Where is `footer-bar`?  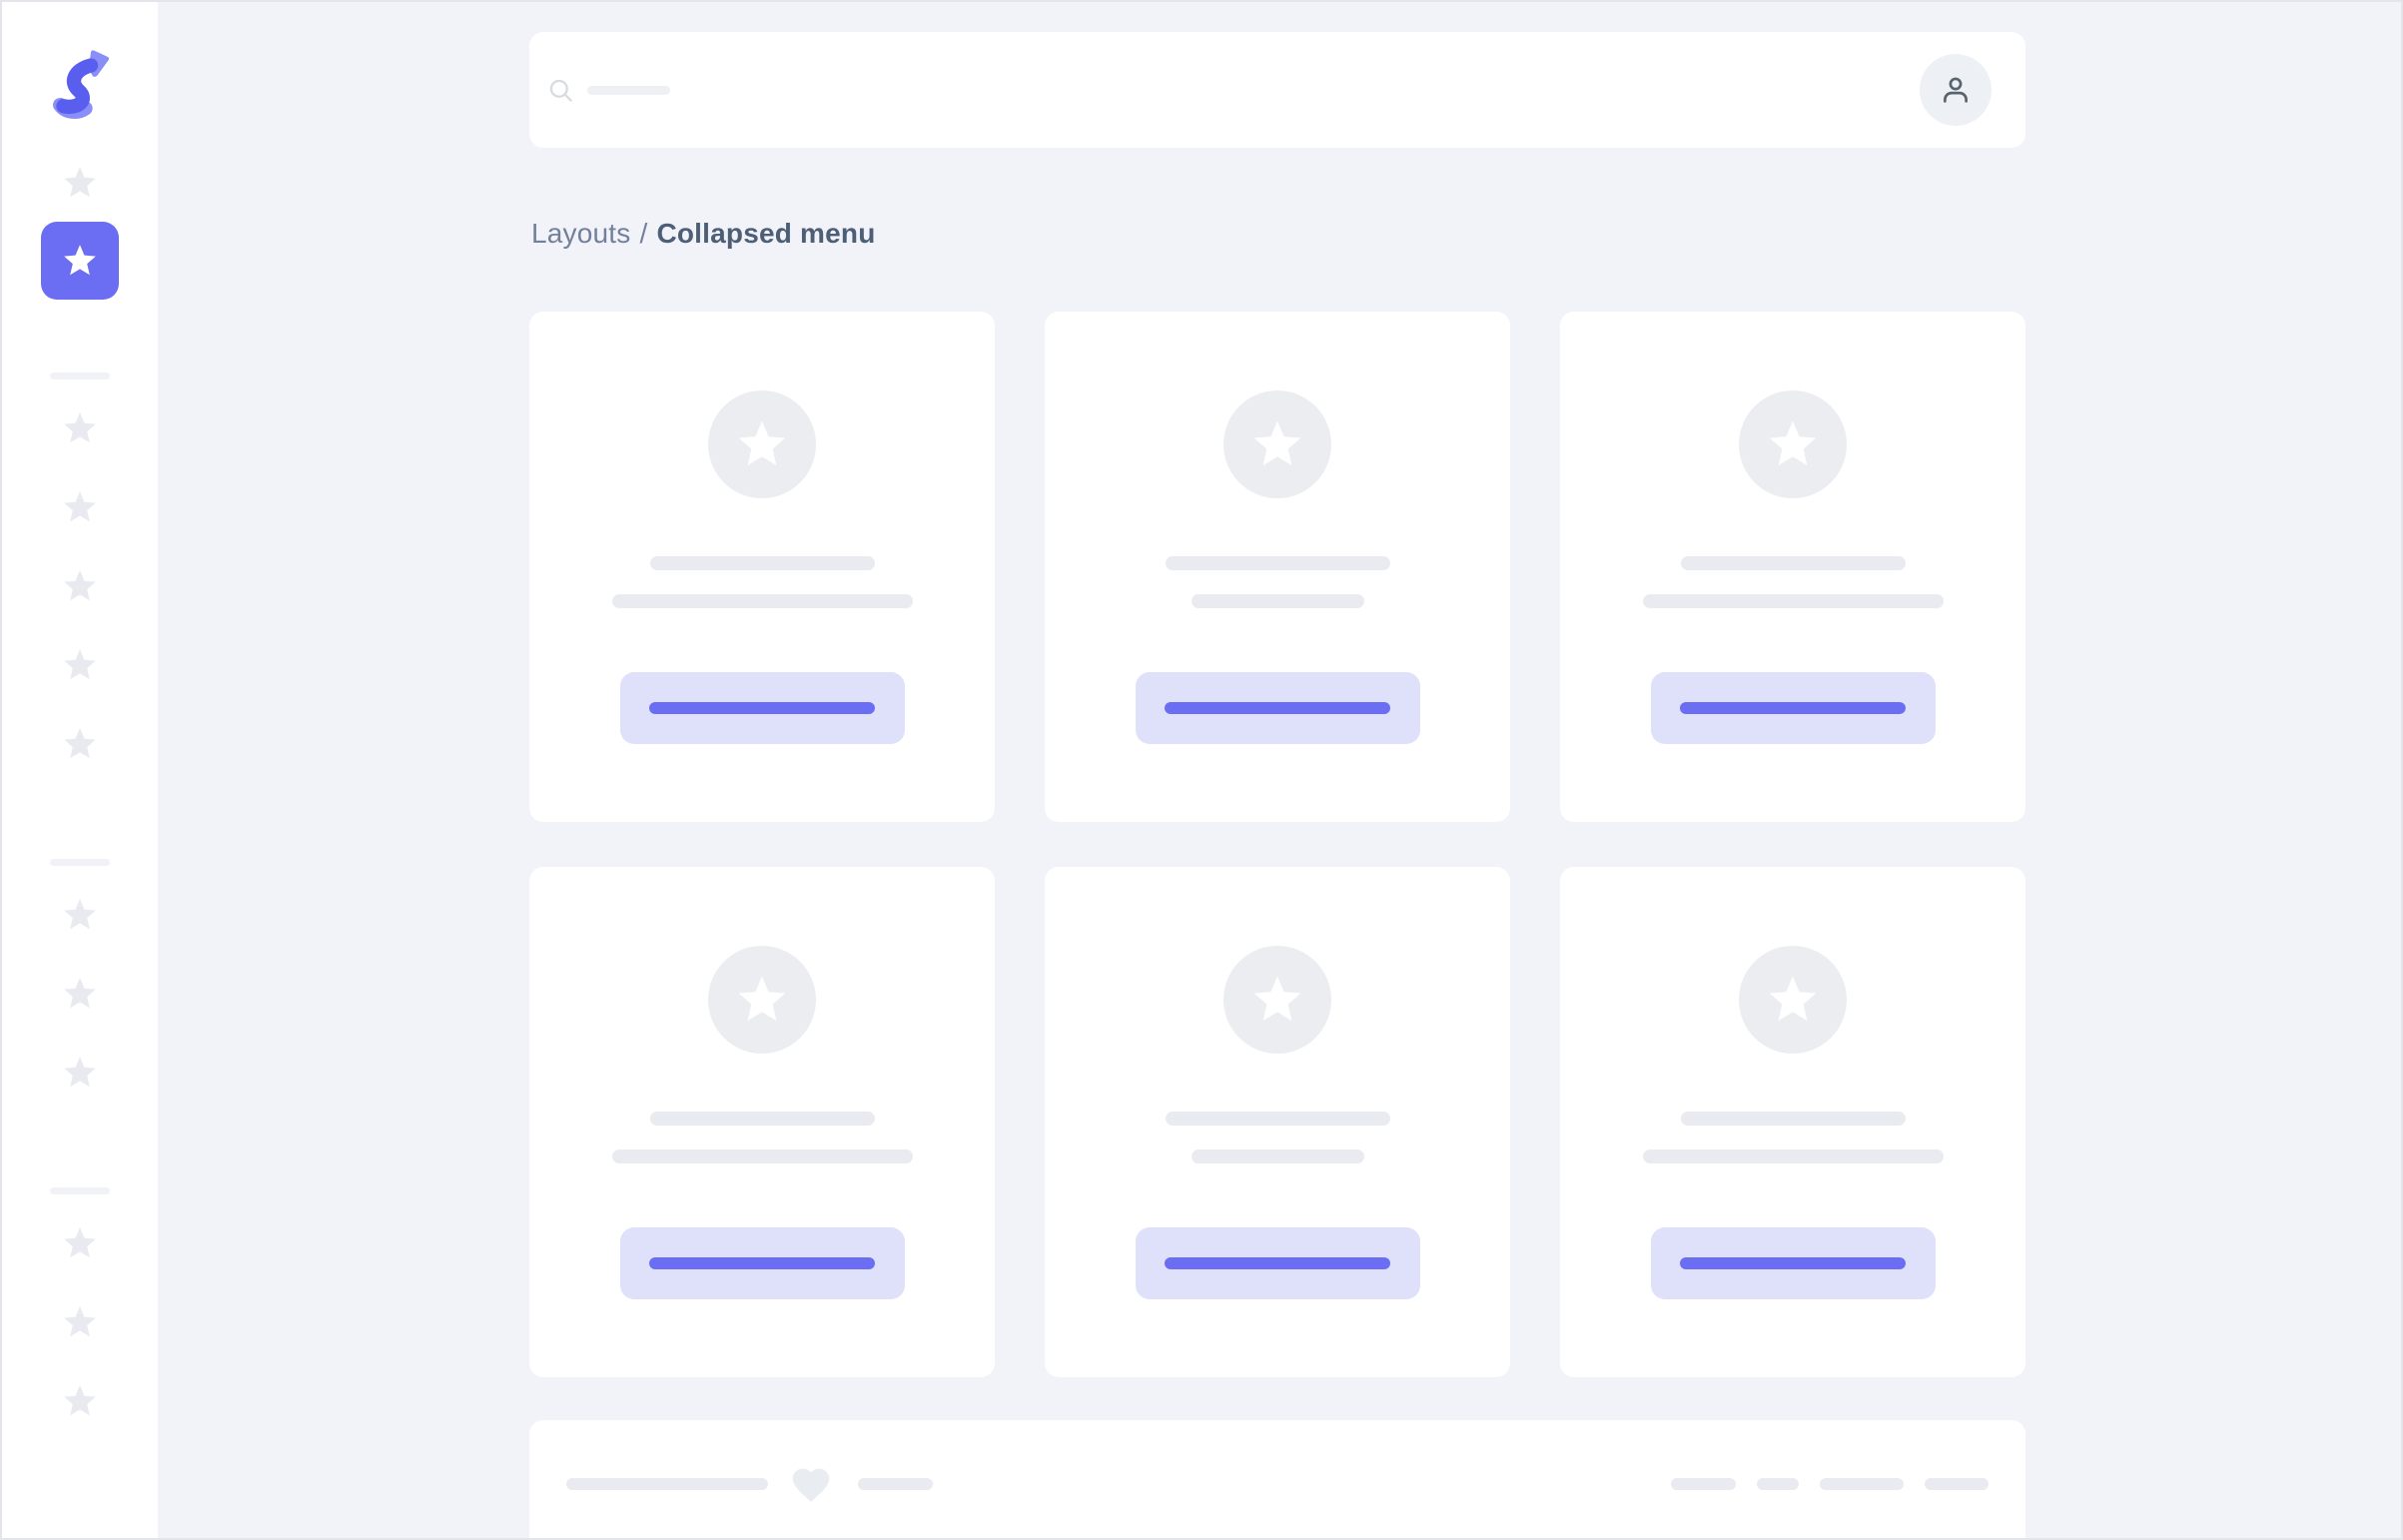 footer-bar is located at coordinates (1277, 1479).